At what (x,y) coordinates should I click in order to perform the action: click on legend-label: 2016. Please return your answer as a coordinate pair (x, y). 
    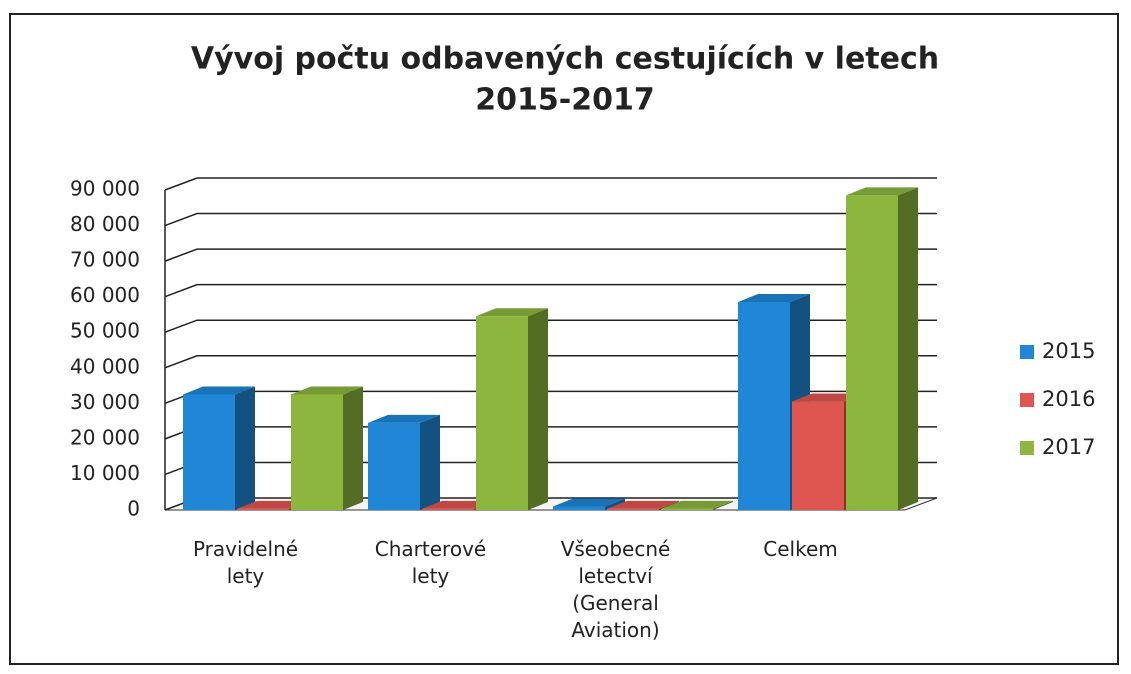
    Looking at the image, I should click on (1068, 399).